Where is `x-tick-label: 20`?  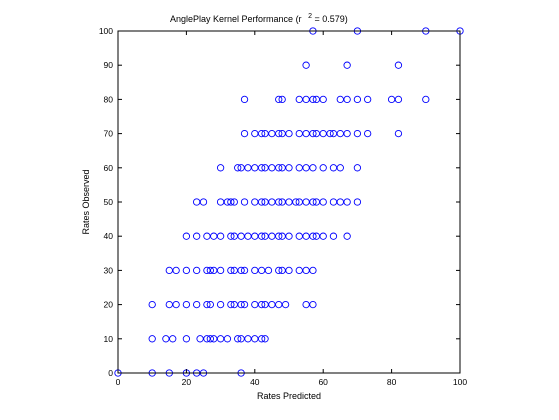
x-tick-label: 20 is located at coordinates (187, 382).